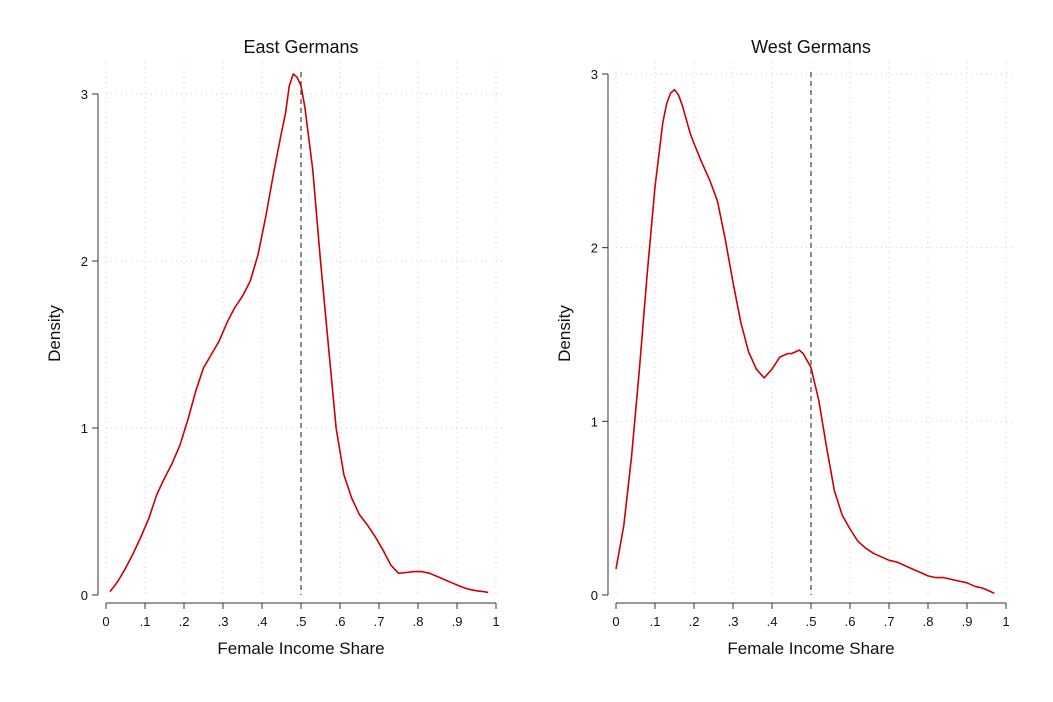  I want to click on chart-title: East Germans, so click(300, 47).